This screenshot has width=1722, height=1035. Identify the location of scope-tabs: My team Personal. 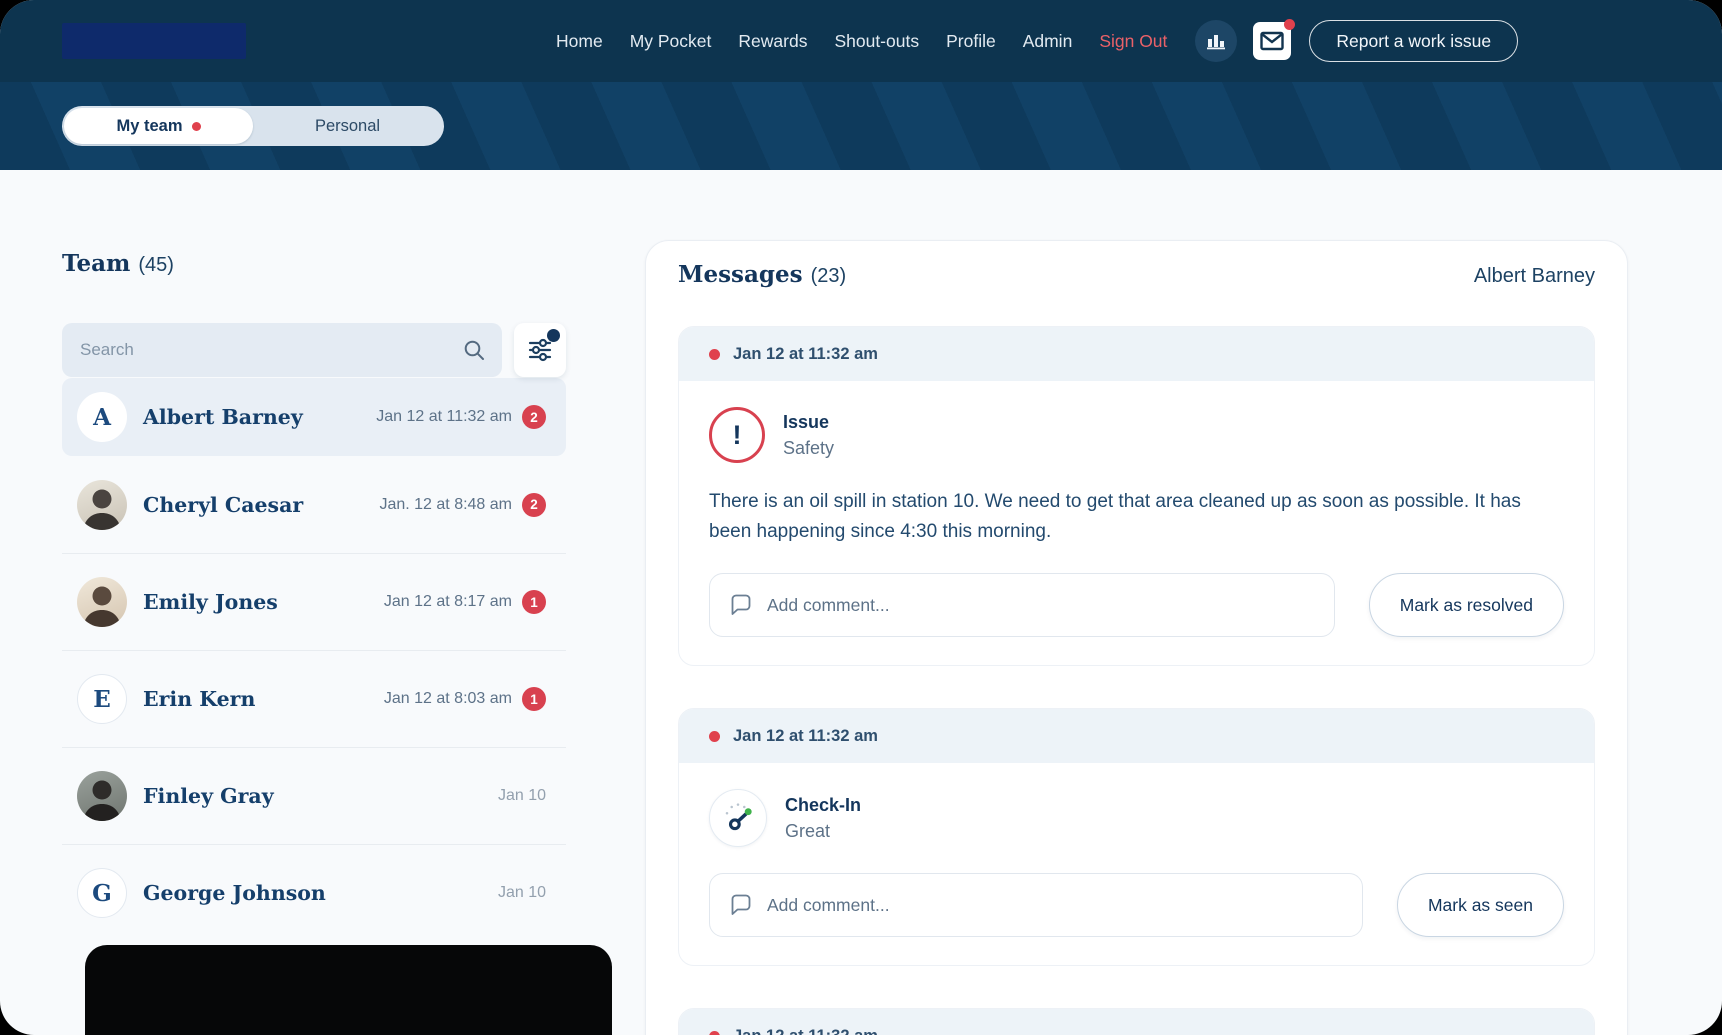
(253, 126).